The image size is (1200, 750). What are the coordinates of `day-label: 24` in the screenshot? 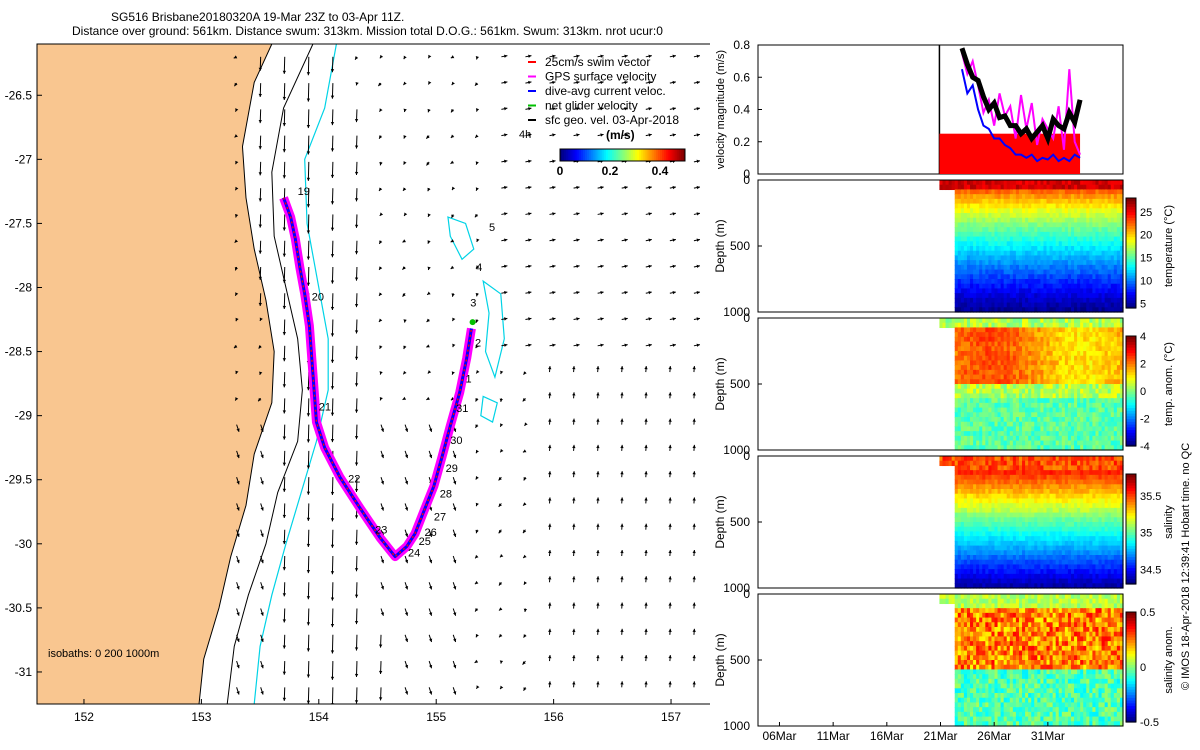 It's located at (414, 554).